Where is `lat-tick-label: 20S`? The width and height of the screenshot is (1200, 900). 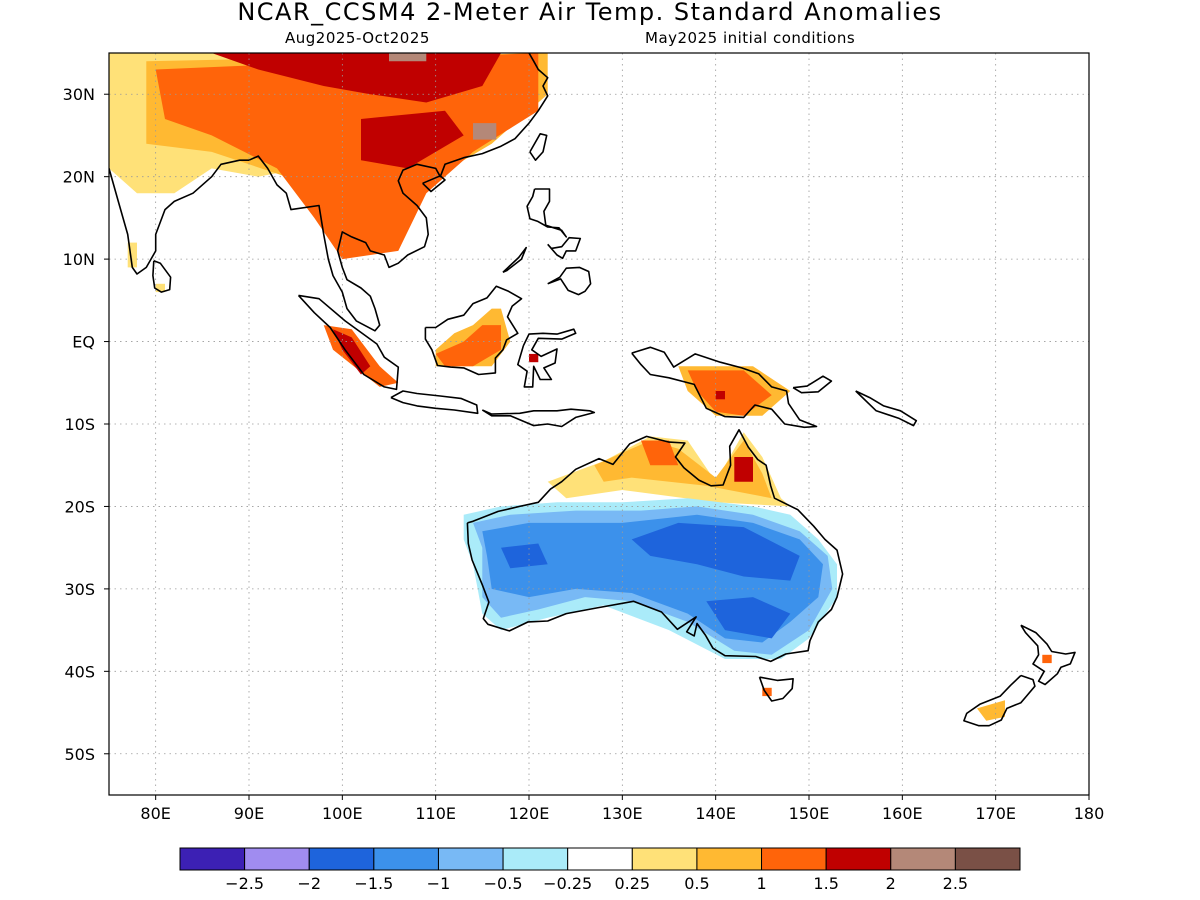 lat-tick-label: 20S is located at coordinates (79, 506).